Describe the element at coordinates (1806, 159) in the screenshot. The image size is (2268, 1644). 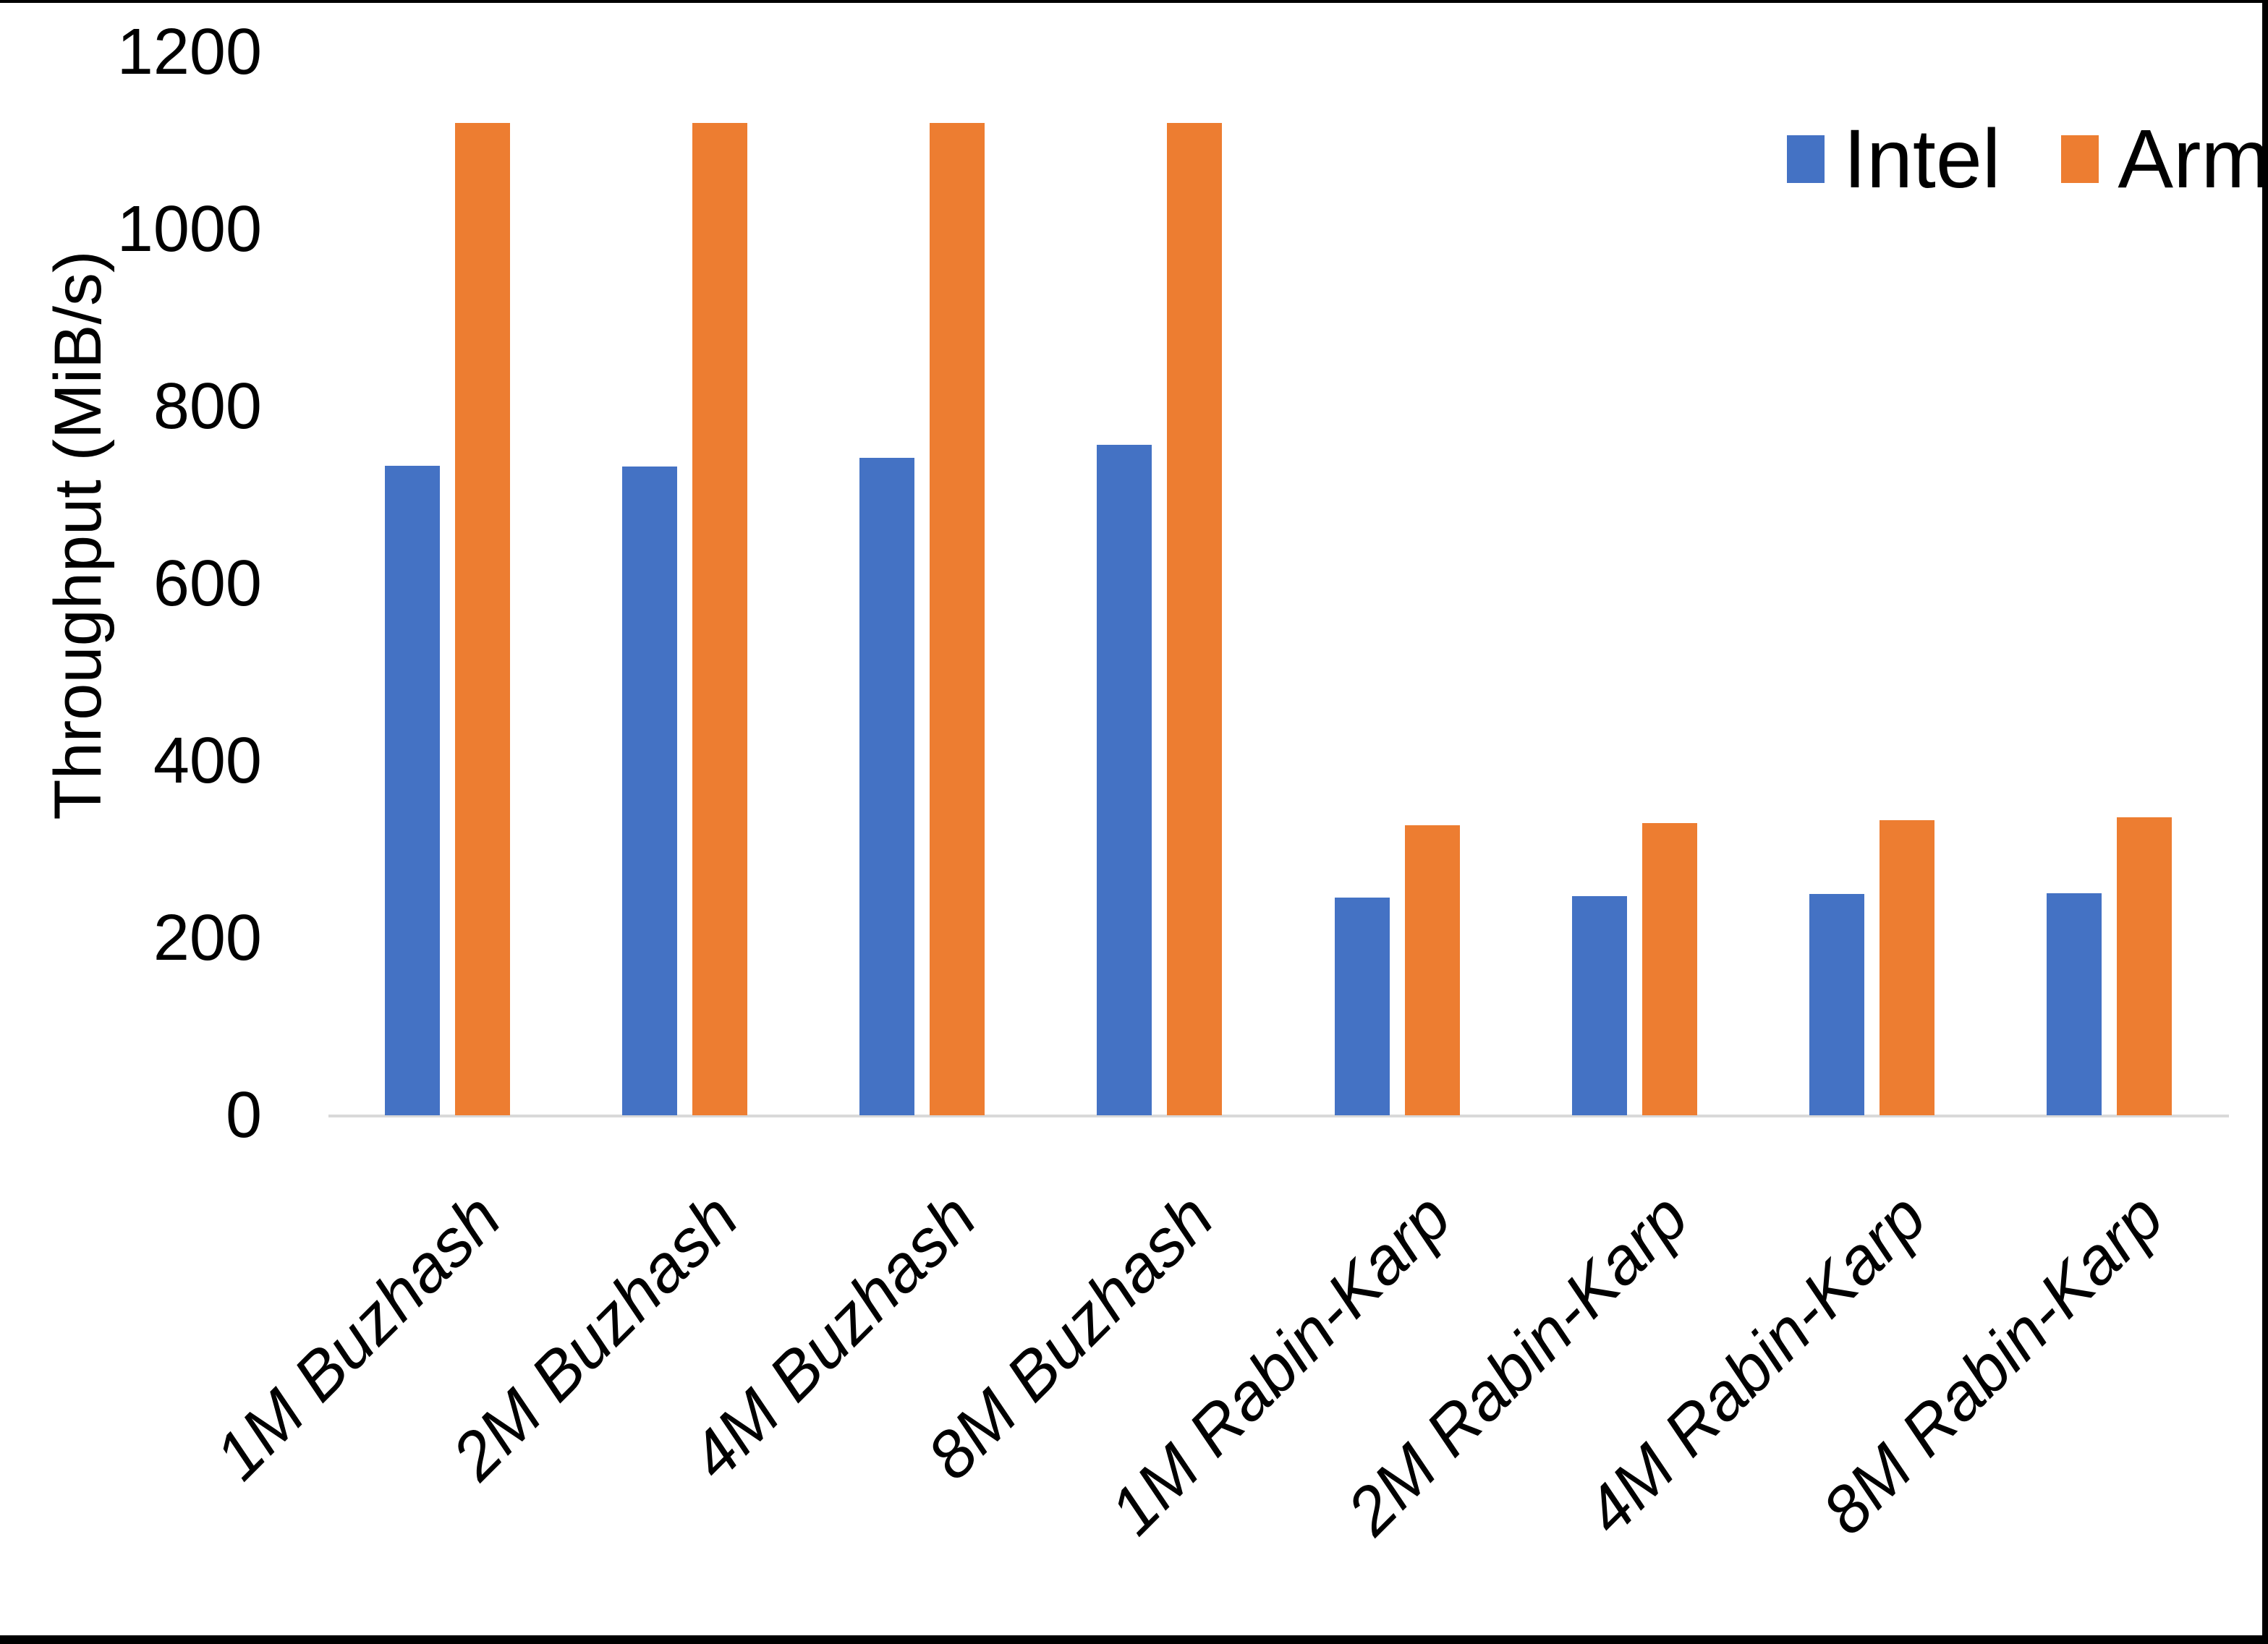
I see `legend-swatch-intel` at that location.